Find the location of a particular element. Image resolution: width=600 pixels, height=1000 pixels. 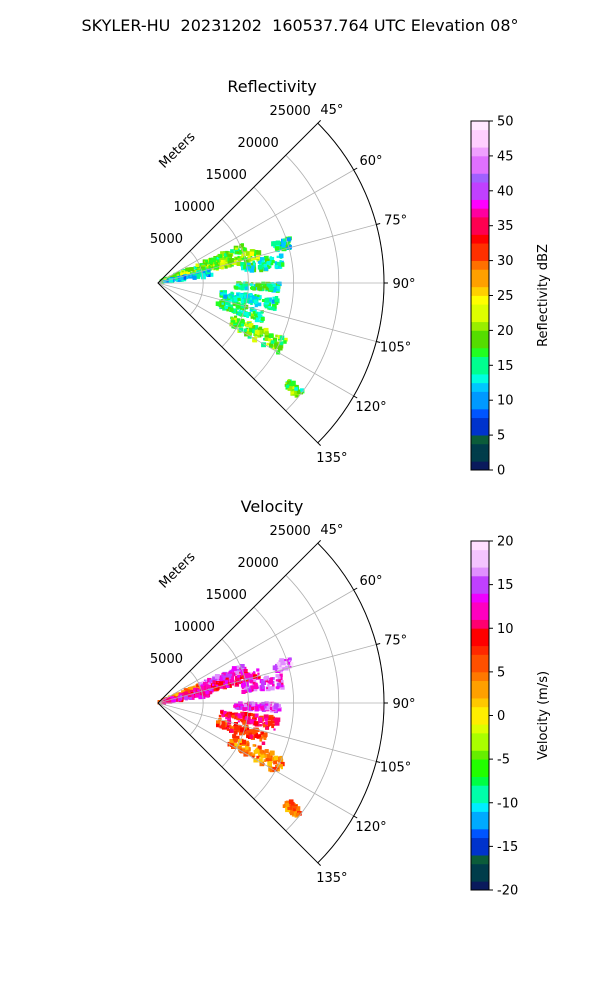

azimuth-tick-label: 75° is located at coordinates (395, 220).